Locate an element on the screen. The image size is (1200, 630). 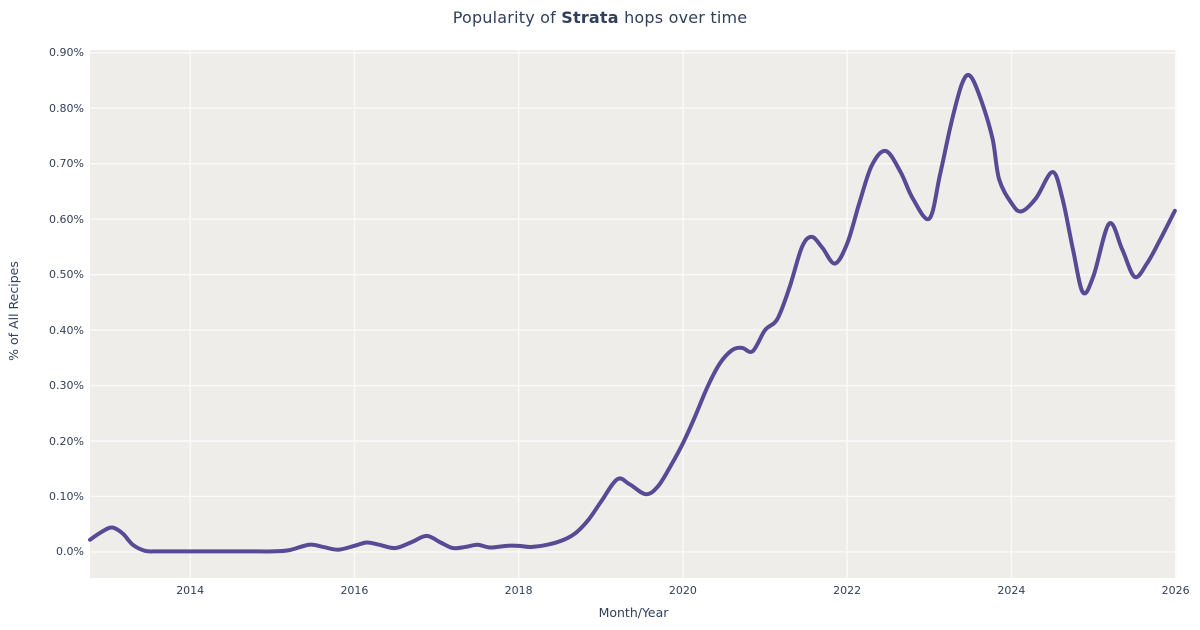
chart-title-suffix: hops over time is located at coordinates (683, 17).